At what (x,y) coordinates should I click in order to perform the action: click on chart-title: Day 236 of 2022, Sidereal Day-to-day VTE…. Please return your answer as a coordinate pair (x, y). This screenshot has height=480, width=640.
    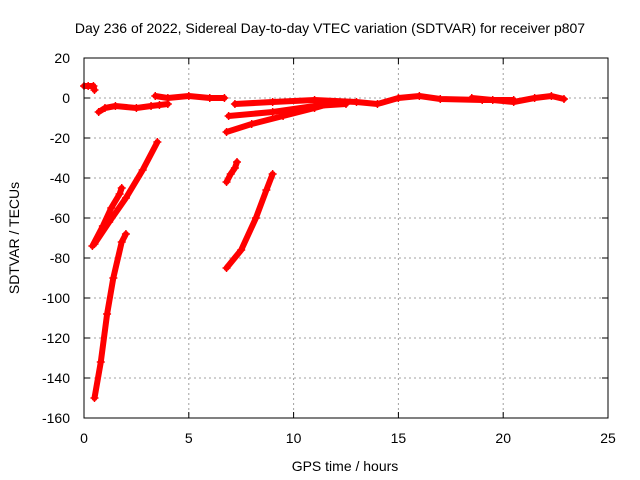
    Looking at the image, I should click on (330, 28).